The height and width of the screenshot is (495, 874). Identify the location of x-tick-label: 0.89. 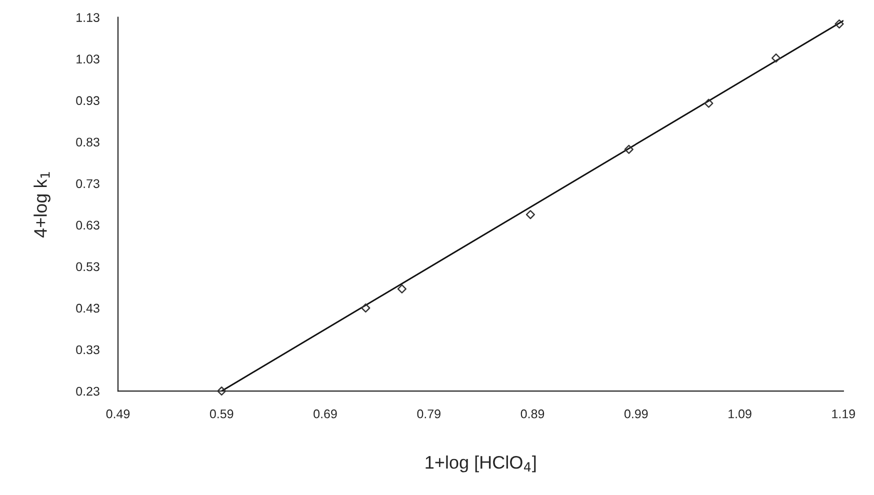
(532, 413).